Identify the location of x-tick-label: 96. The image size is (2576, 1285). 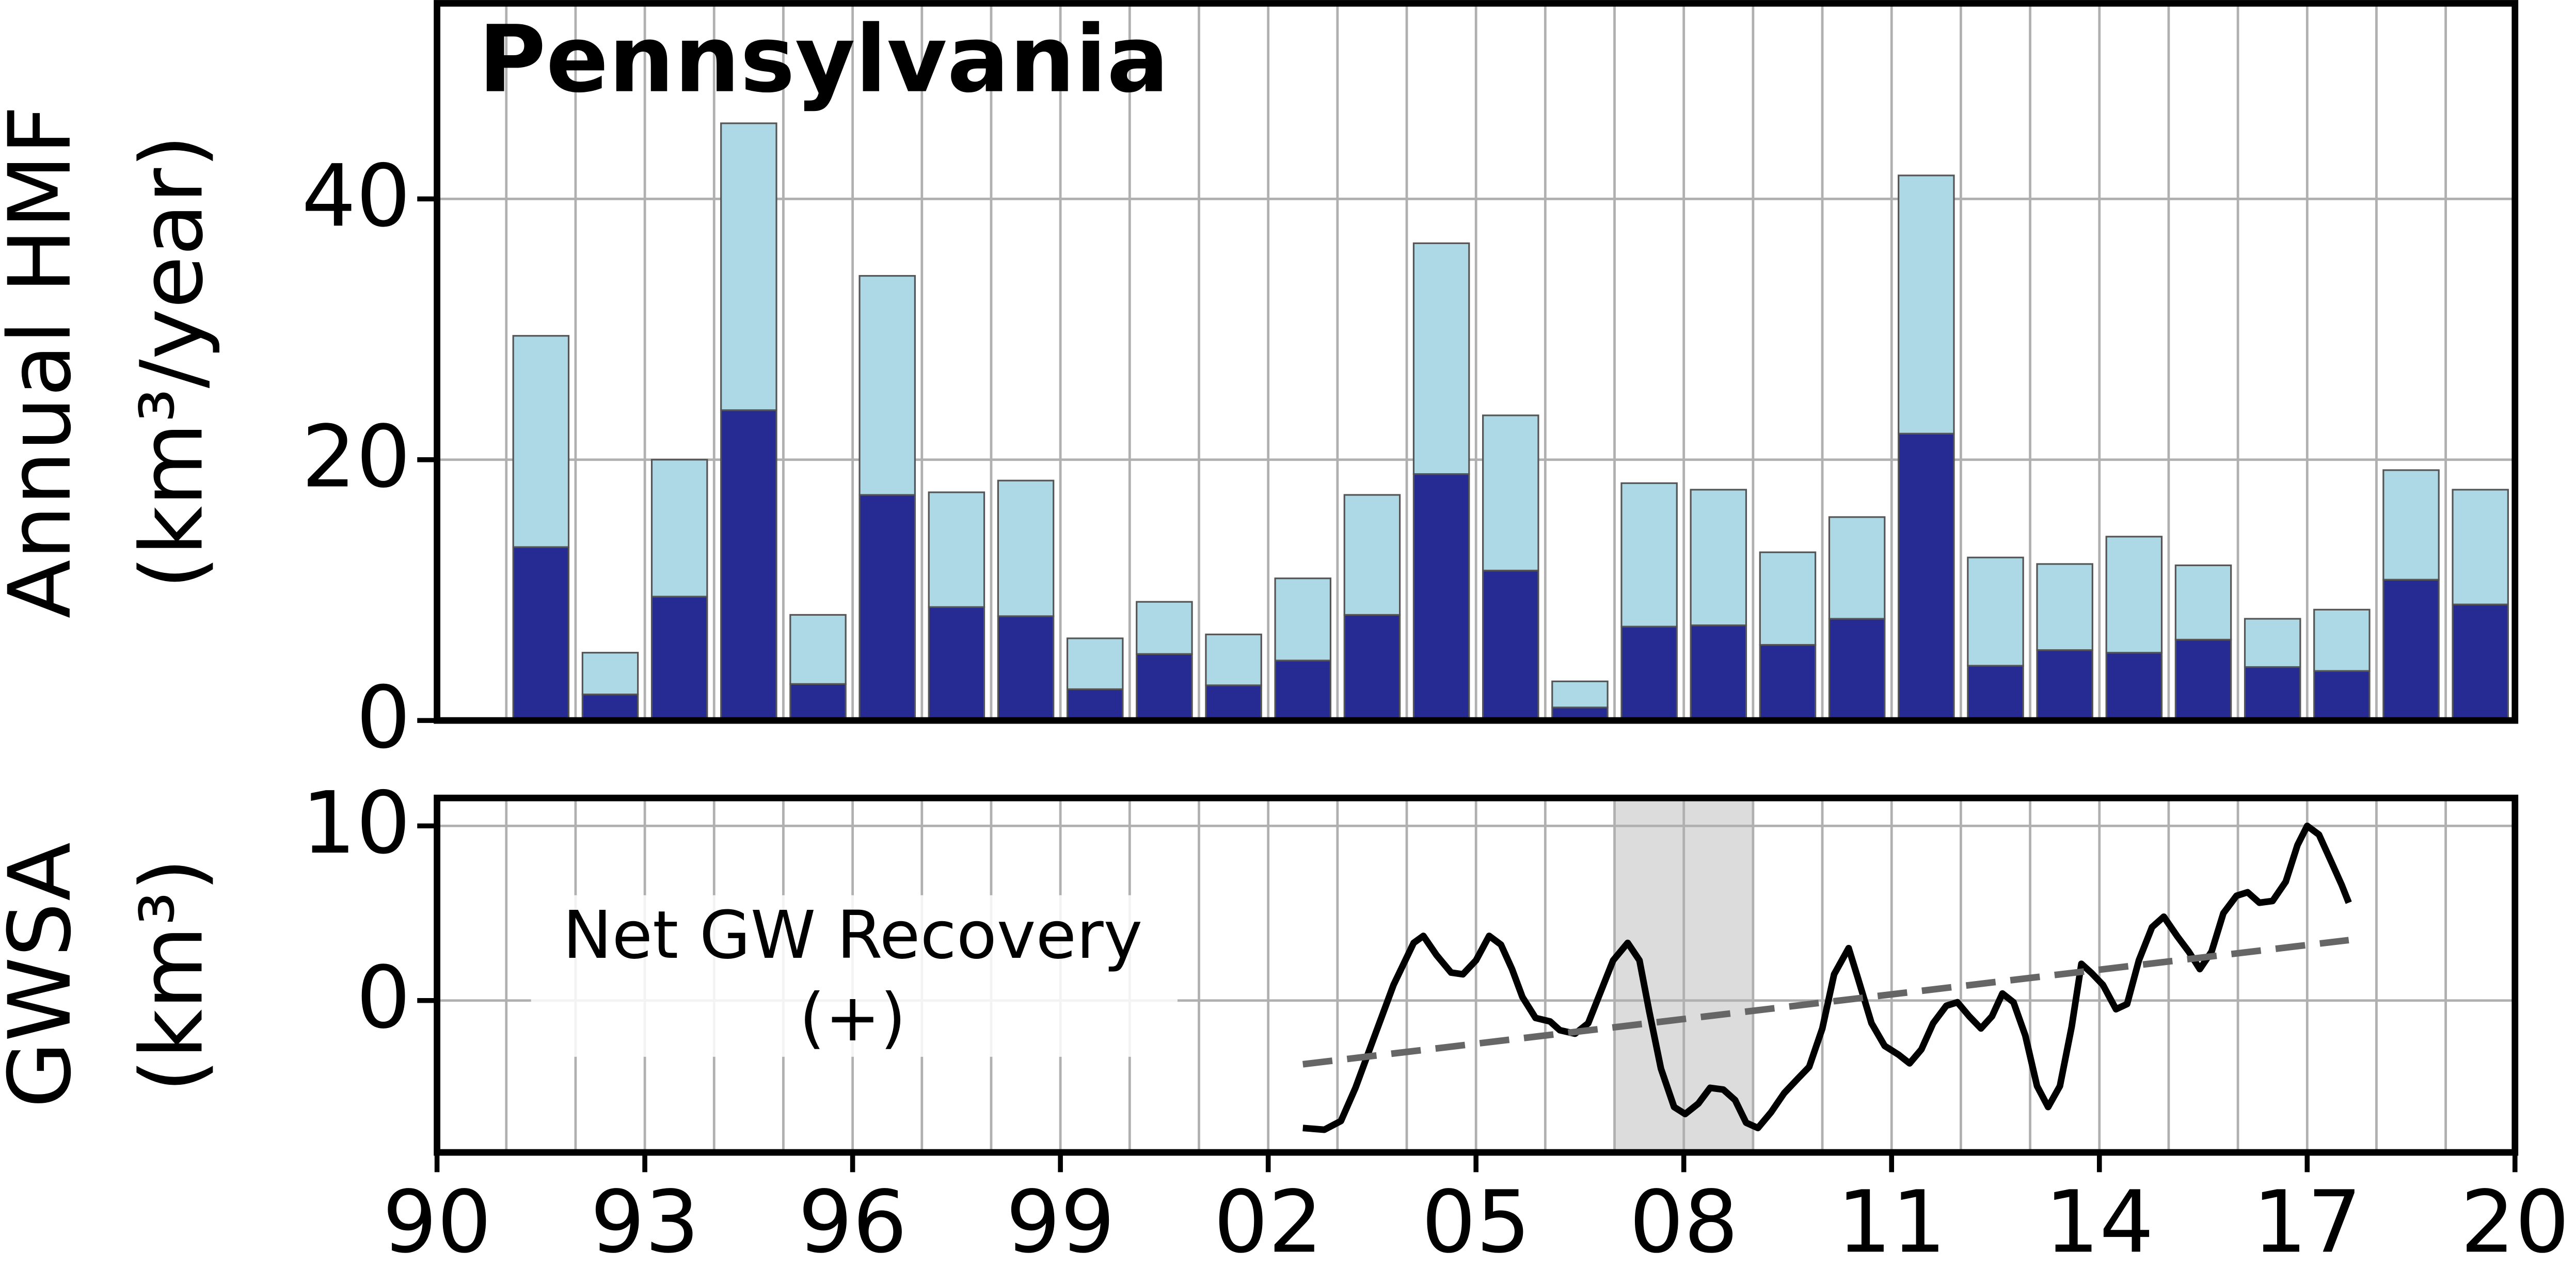
(852, 1222).